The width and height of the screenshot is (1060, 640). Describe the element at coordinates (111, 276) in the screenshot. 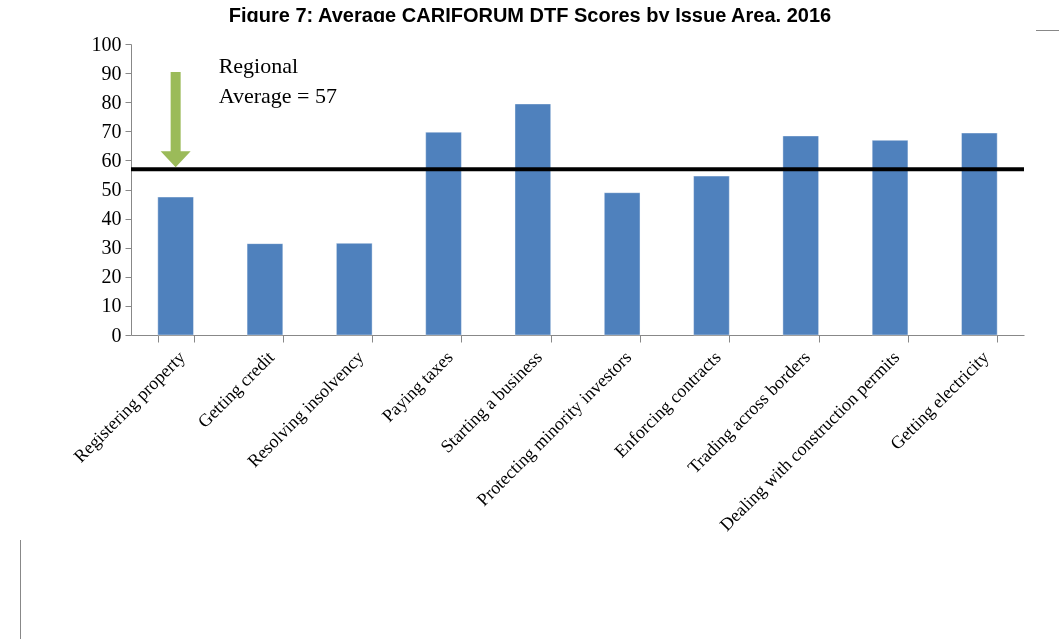

I see `y-tick-label: 20` at that location.